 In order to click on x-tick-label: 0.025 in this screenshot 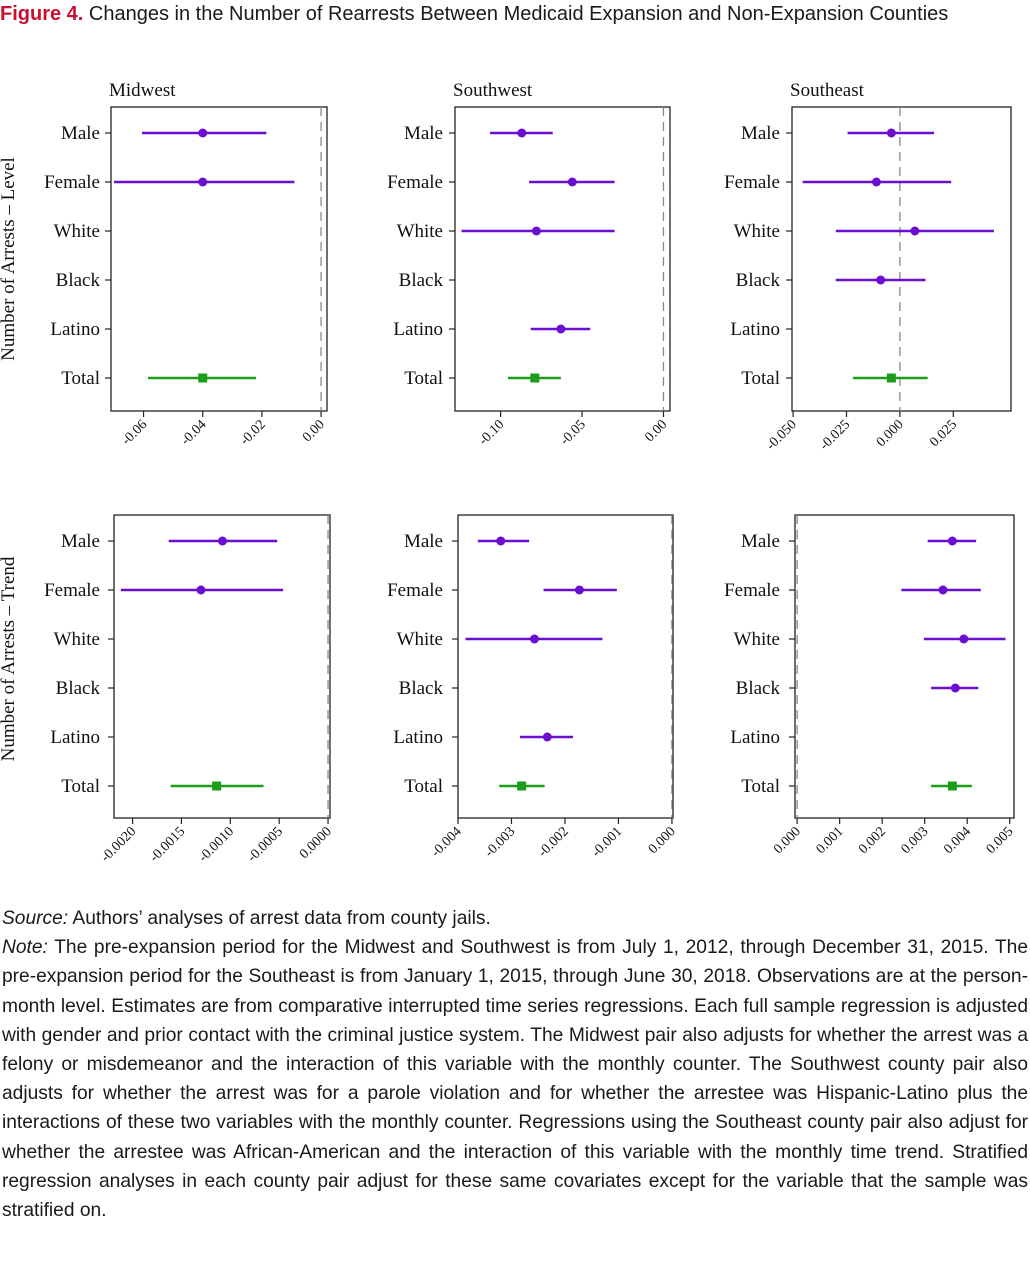, I will do `click(943, 433)`.